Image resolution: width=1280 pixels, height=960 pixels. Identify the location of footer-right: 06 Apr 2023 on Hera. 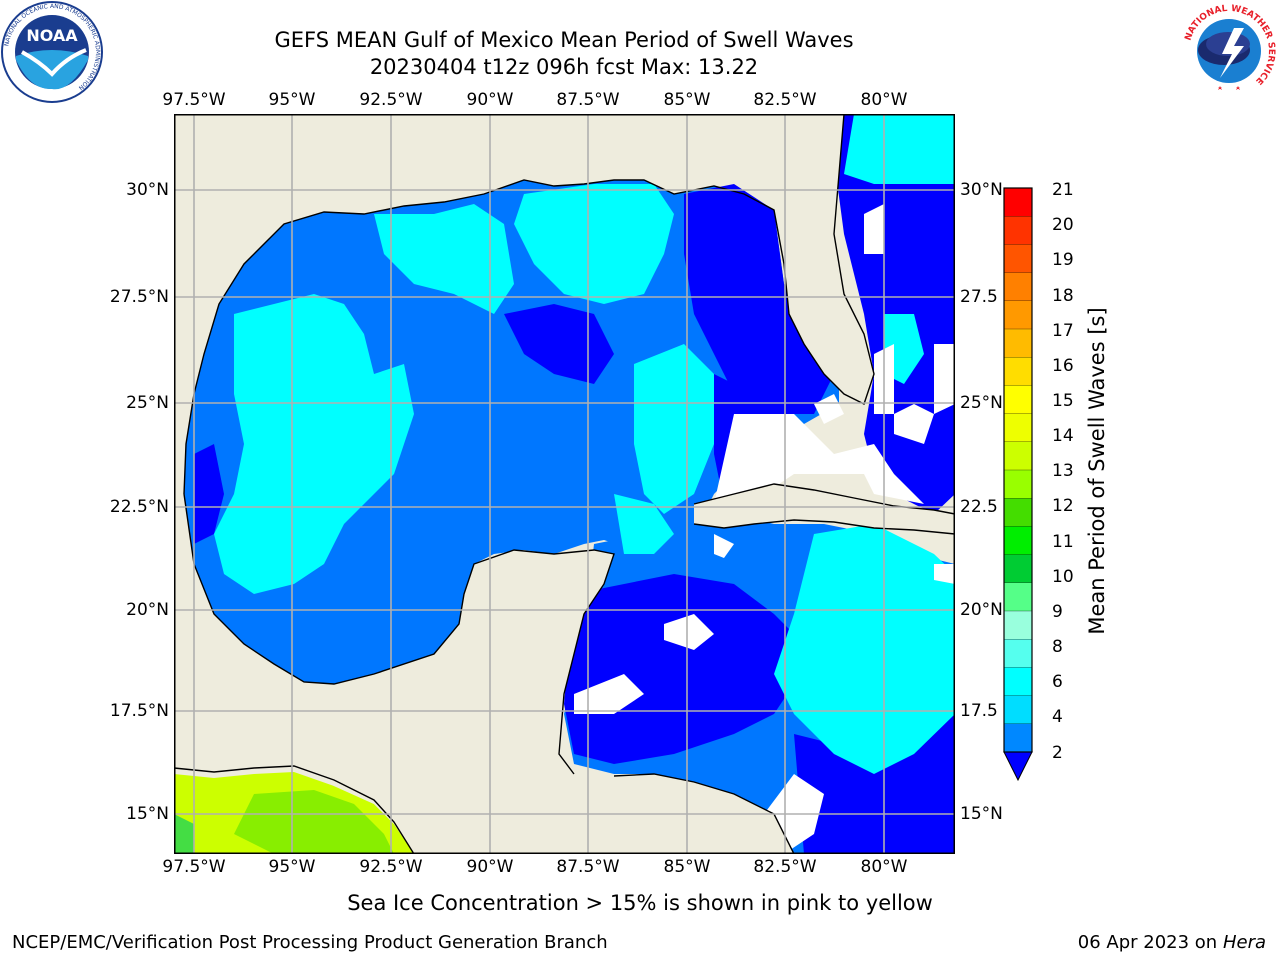
(1172, 942).